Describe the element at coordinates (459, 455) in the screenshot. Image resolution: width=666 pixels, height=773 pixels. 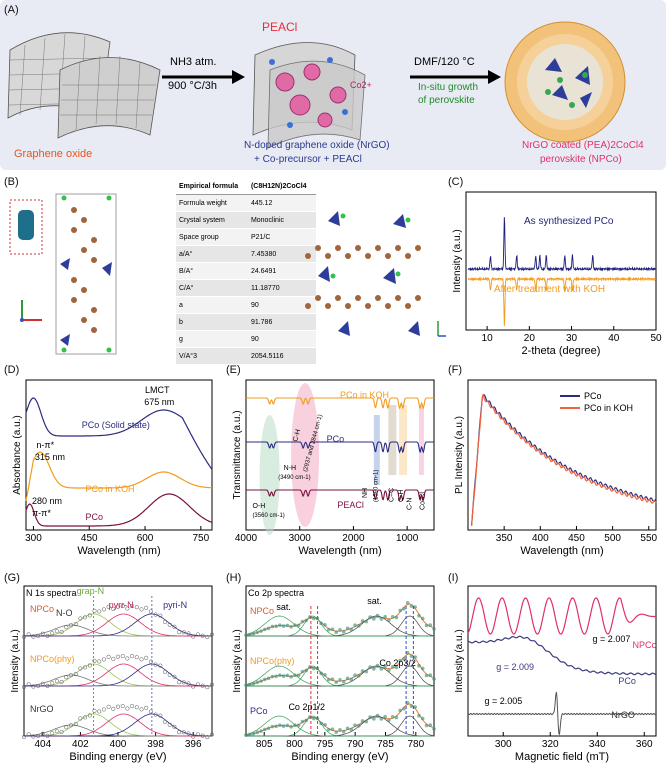
I see `y-axis-label: PL Intensity (a.u.)` at that location.